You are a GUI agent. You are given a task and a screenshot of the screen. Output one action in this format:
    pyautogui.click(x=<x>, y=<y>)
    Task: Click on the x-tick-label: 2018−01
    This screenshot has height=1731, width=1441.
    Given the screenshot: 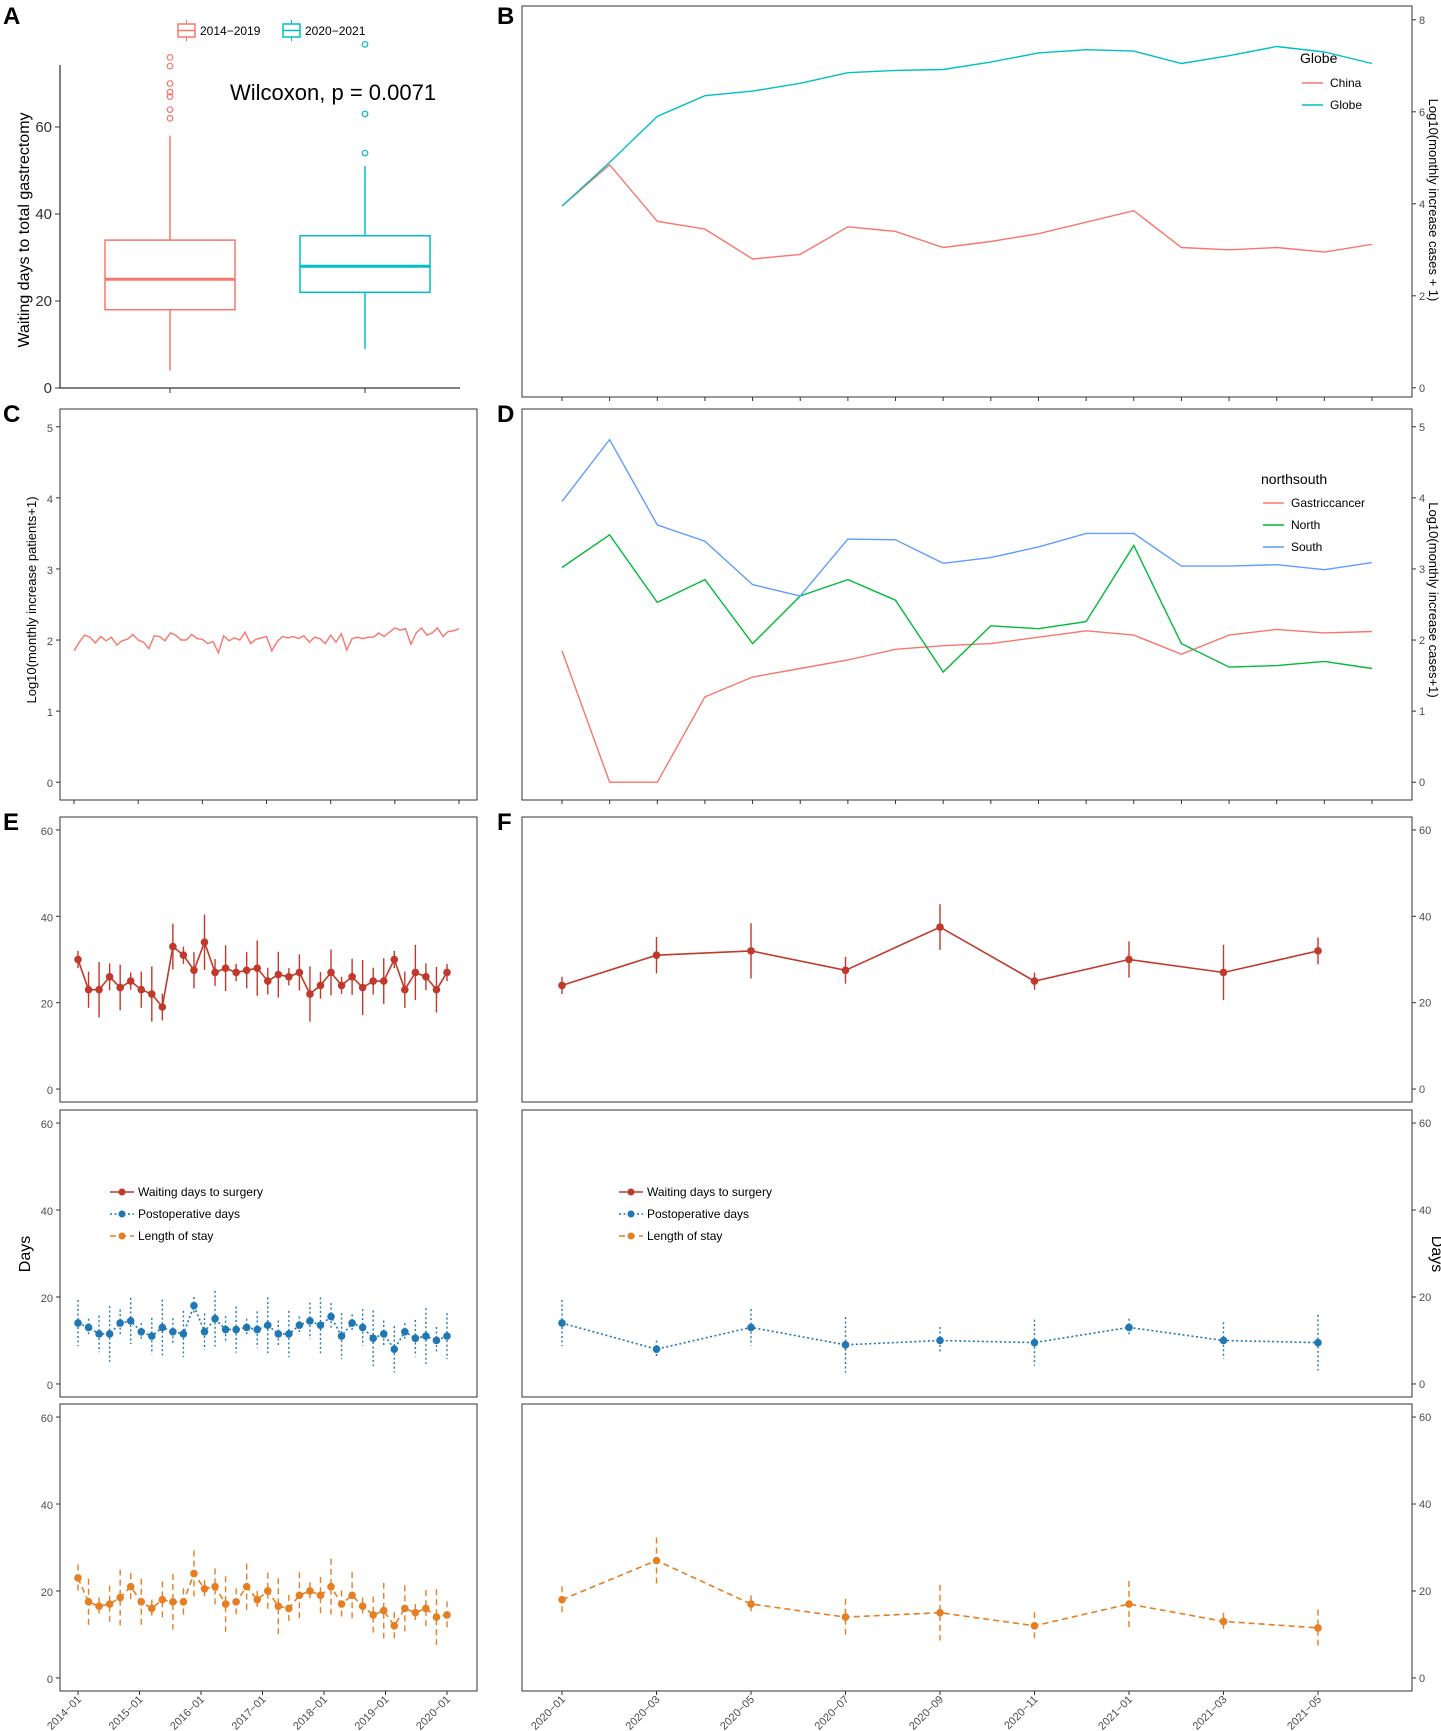 What is the action you would take?
    pyautogui.click(x=310, y=1712)
    